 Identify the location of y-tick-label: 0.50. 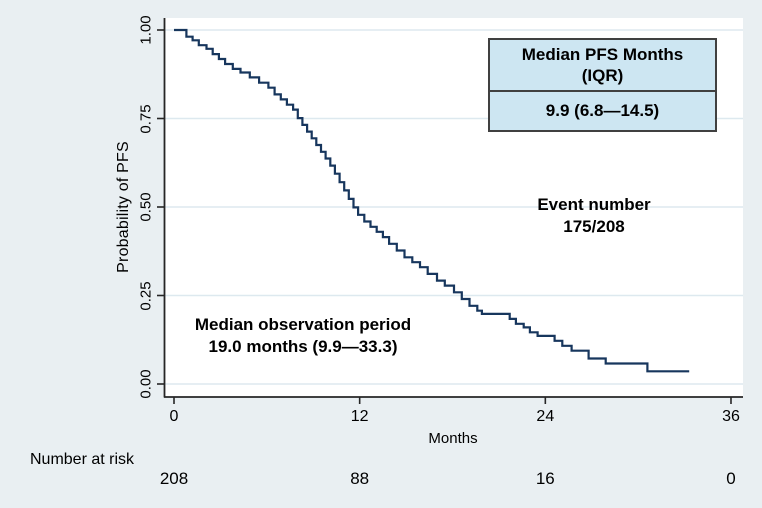
(146, 207).